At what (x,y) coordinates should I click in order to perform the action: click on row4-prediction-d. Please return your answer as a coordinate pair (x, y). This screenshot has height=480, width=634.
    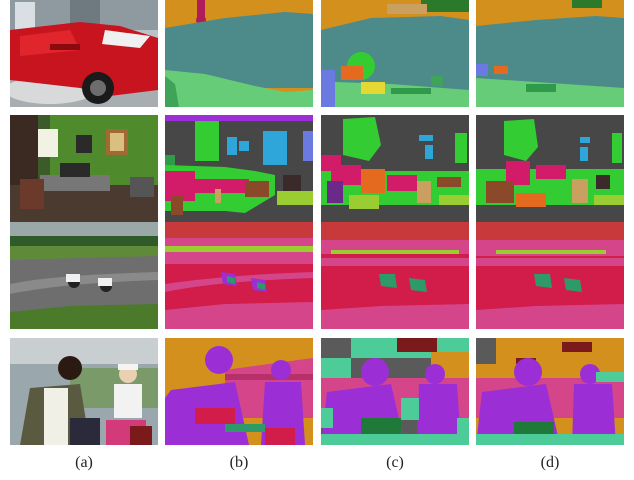
    Looking at the image, I should click on (550, 391).